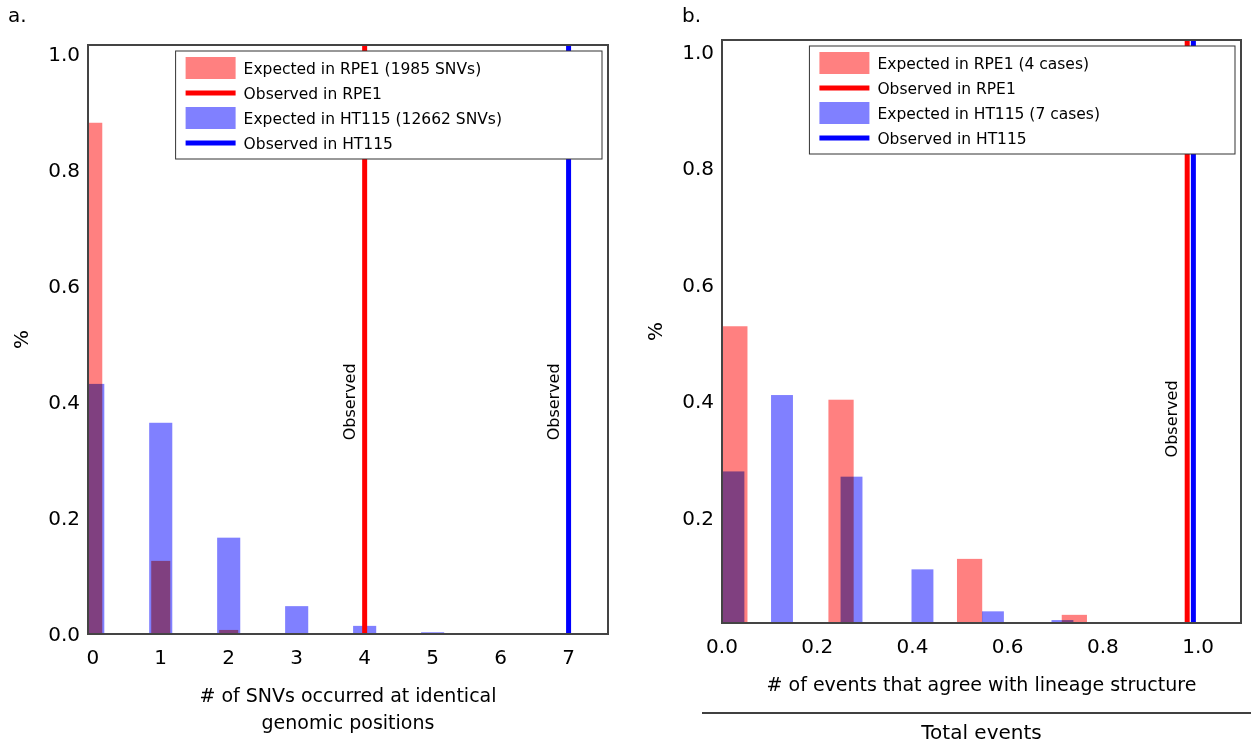  What do you see at coordinates (93, 657) in the screenshot?
I see `x-tick-label: 0` at bounding box center [93, 657].